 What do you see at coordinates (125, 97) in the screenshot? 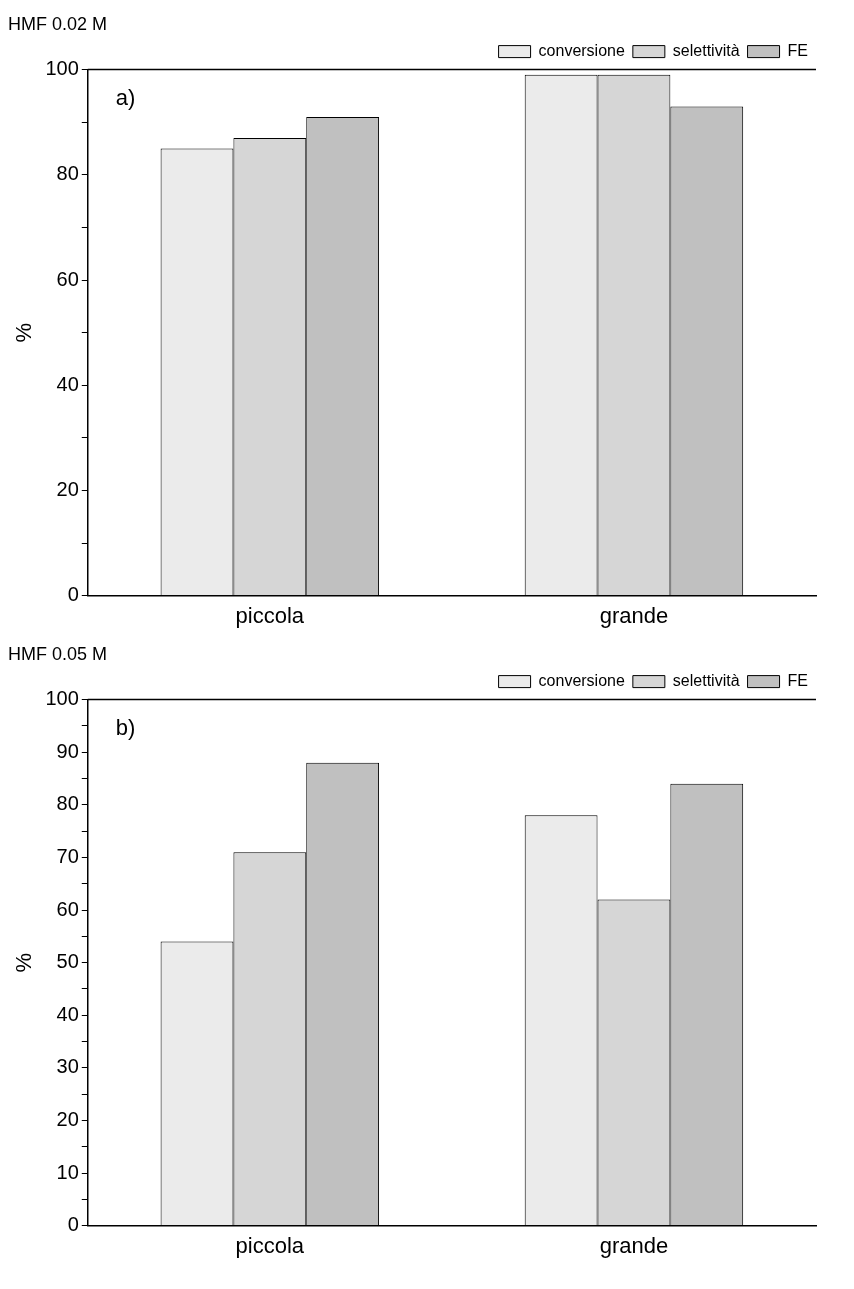
I see `annotation: a)` at bounding box center [125, 97].